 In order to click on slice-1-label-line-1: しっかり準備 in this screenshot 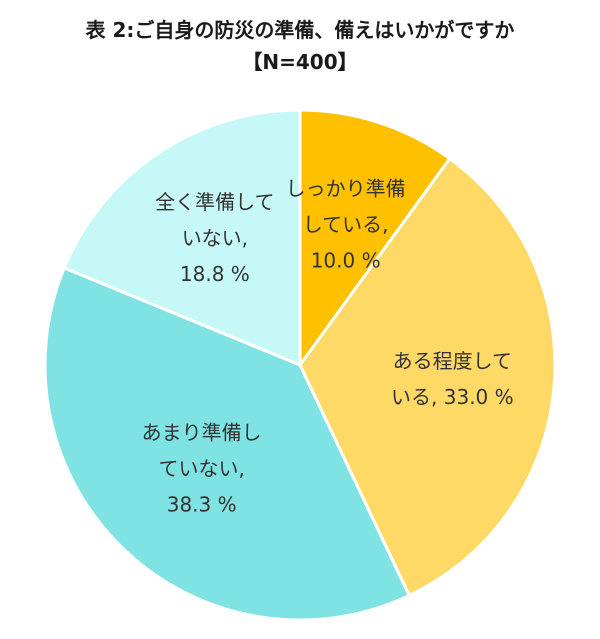, I will do `click(346, 188)`.